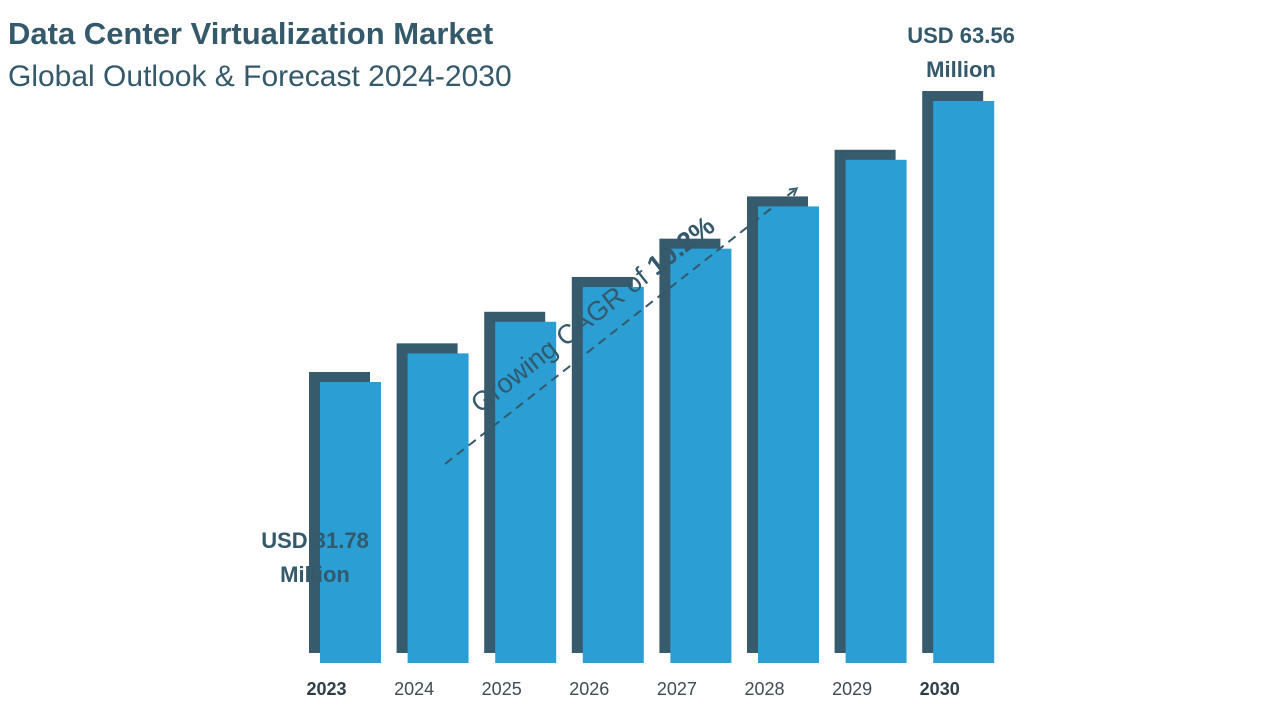 This screenshot has height=720, width=1280. What do you see at coordinates (961, 35) in the screenshot?
I see `end-value-label-line1: USD 63.56` at bounding box center [961, 35].